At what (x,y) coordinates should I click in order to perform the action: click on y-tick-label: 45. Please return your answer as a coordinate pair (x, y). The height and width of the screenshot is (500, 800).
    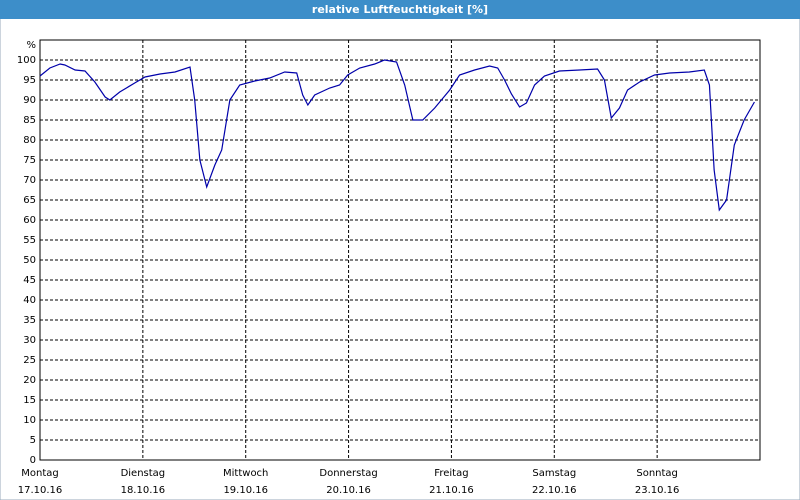
    Looking at the image, I should click on (29, 280).